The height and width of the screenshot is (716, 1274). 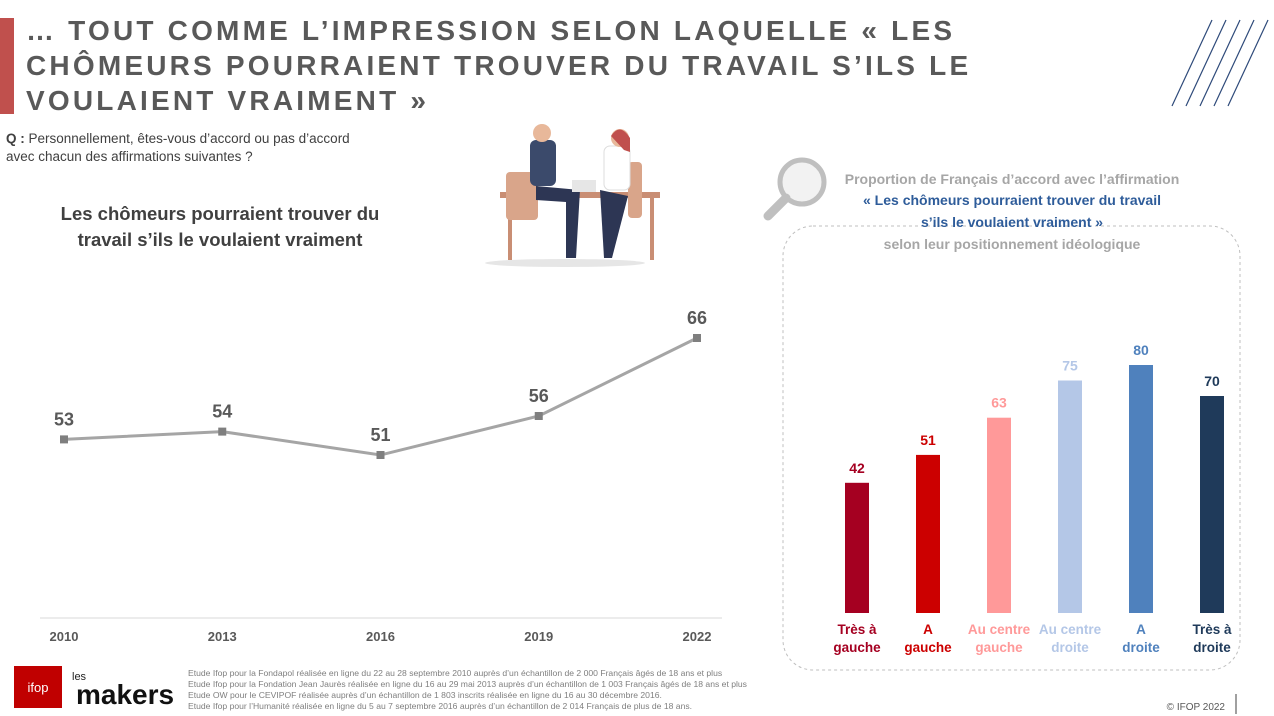 I want to click on ifop-logo-text: ifop, so click(x=38, y=687).